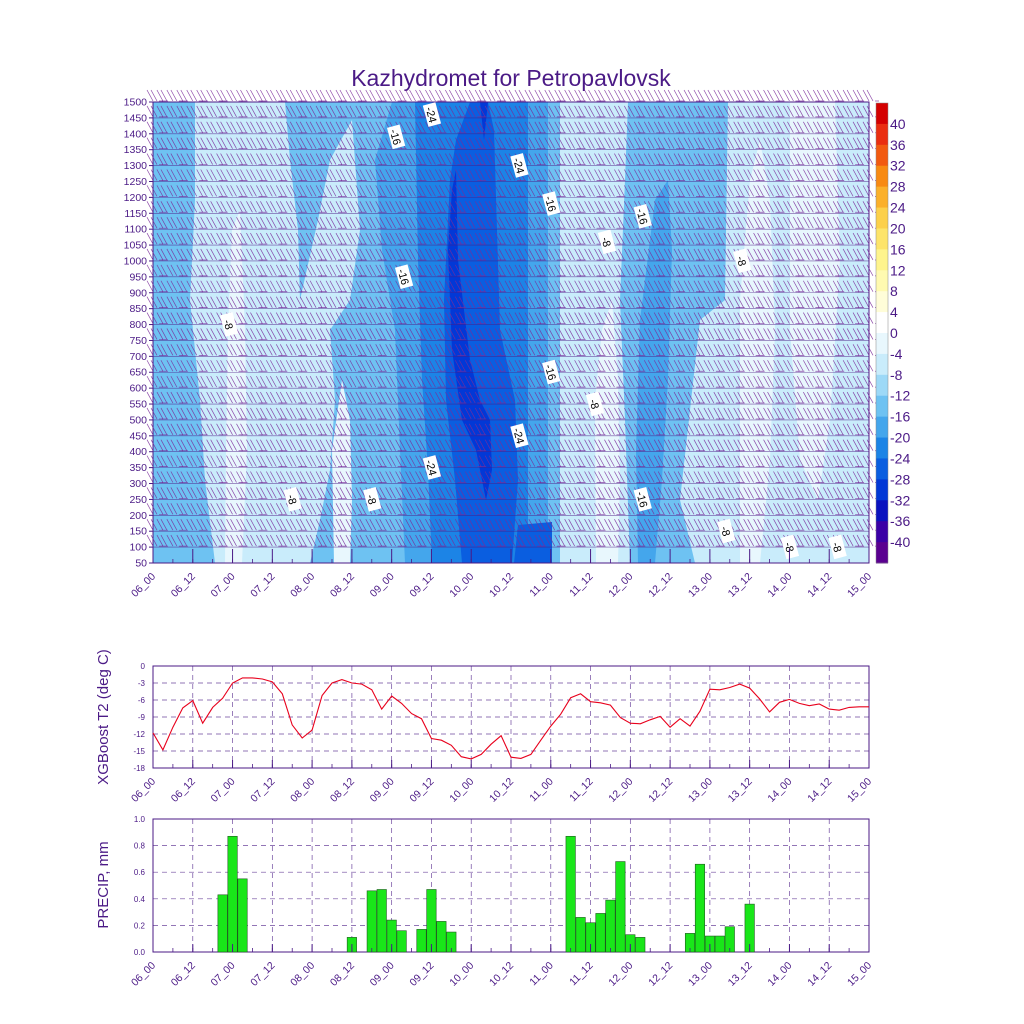 The height and width of the screenshot is (1024, 1024). I want to click on contour-label-text: -8, so click(788, 547).